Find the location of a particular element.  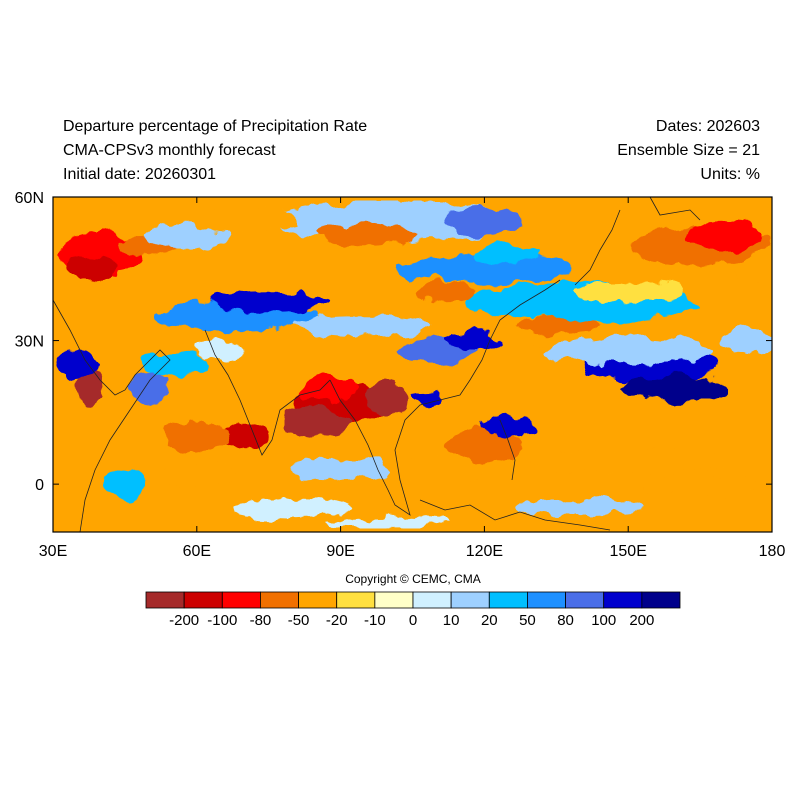

colorbar is located at coordinates (413, 600).